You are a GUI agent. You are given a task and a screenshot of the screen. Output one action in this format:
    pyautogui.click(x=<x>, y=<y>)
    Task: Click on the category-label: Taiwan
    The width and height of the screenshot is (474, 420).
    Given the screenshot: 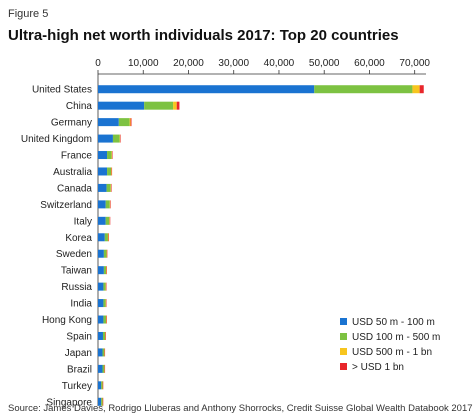 What is the action you would take?
    pyautogui.click(x=76, y=271)
    